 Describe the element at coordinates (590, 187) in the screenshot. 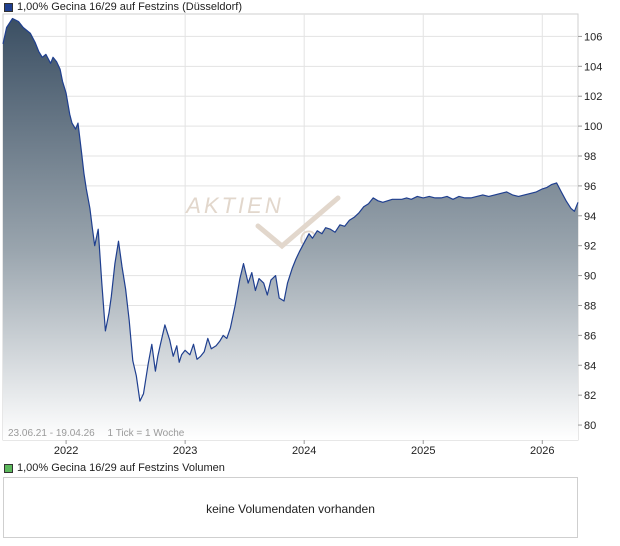

I see `y-tick-label: 96` at that location.